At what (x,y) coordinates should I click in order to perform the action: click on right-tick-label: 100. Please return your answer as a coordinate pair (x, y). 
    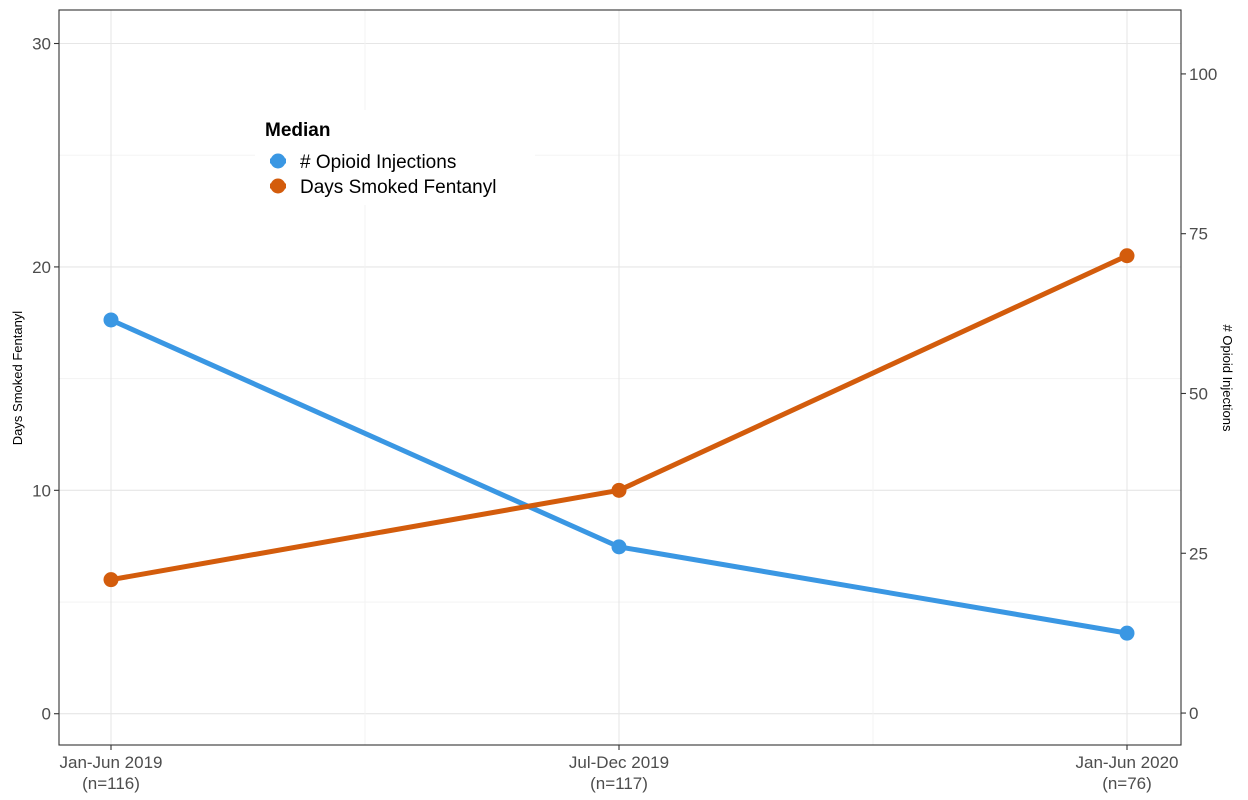
    Looking at the image, I should click on (1203, 74).